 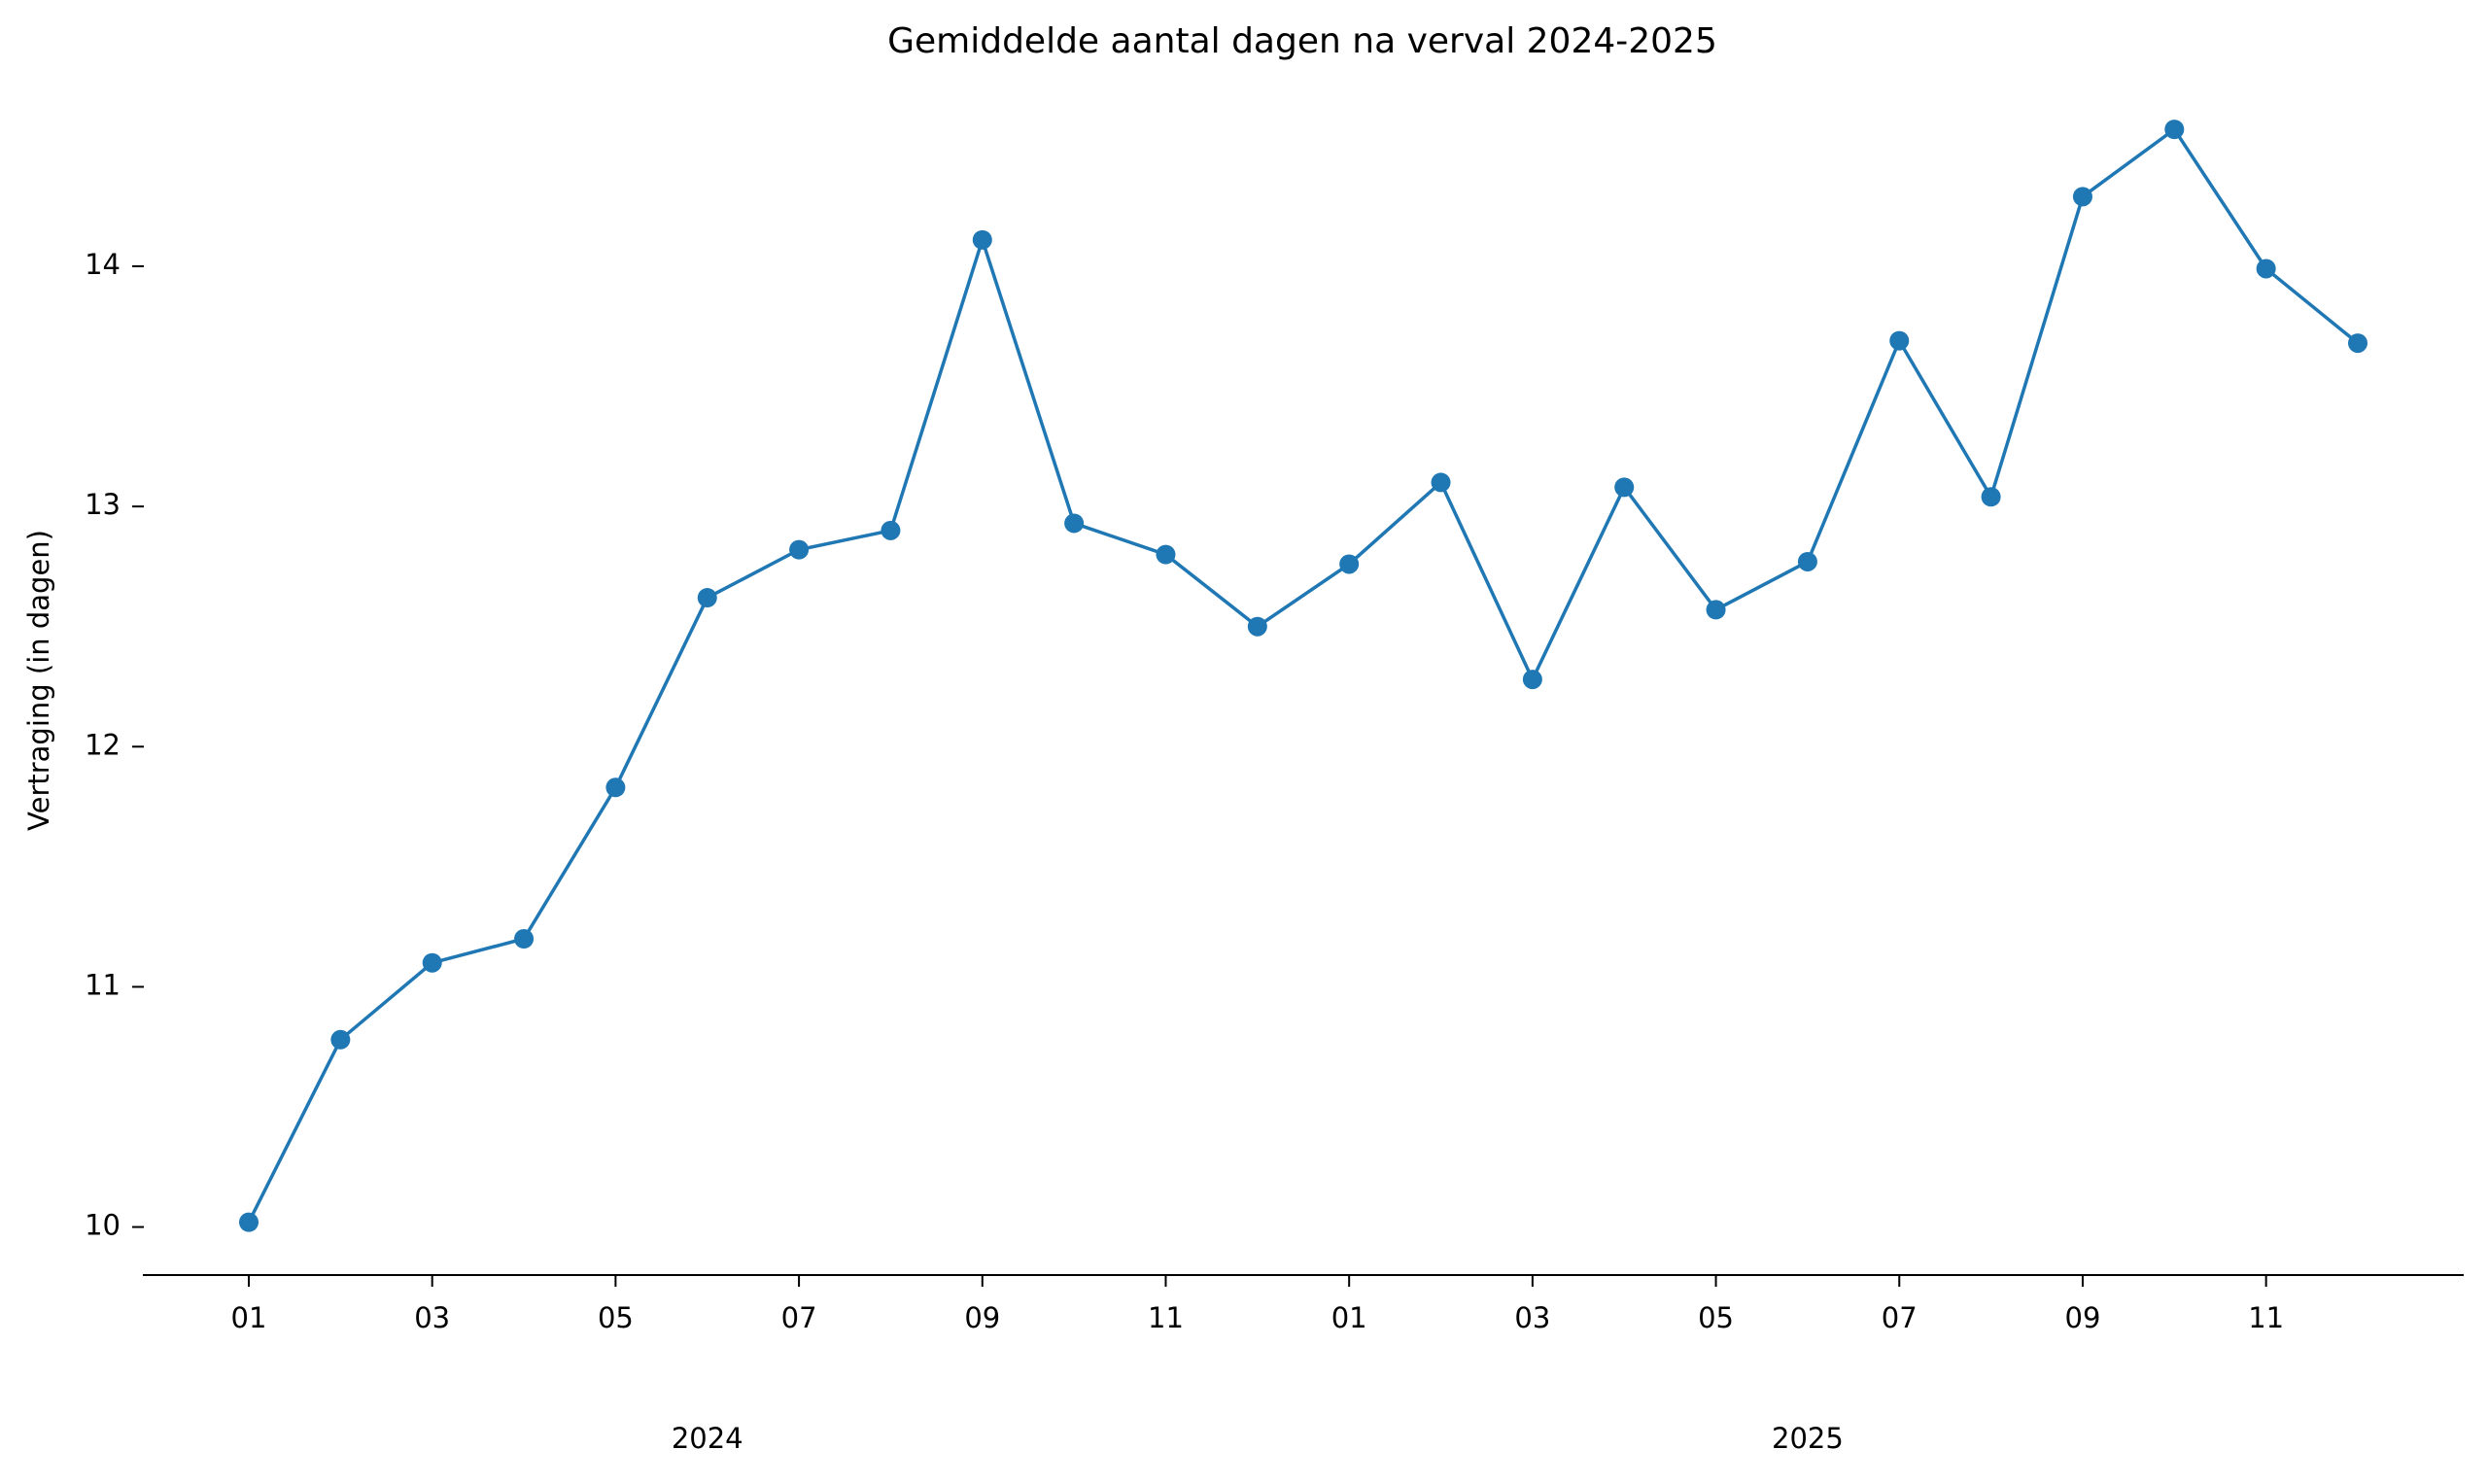 What do you see at coordinates (103, 504) in the screenshot?
I see `y-tick-label: 13` at bounding box center [103, 504].